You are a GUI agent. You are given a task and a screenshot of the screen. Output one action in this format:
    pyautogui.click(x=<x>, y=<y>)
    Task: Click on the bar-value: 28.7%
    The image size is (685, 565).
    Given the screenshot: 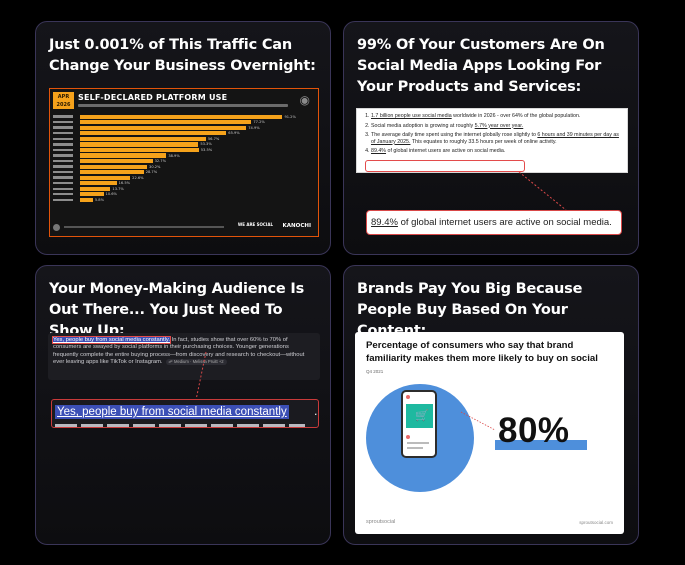 What is the action you would take?
    pyautogui.click(x=151, y=172)
    